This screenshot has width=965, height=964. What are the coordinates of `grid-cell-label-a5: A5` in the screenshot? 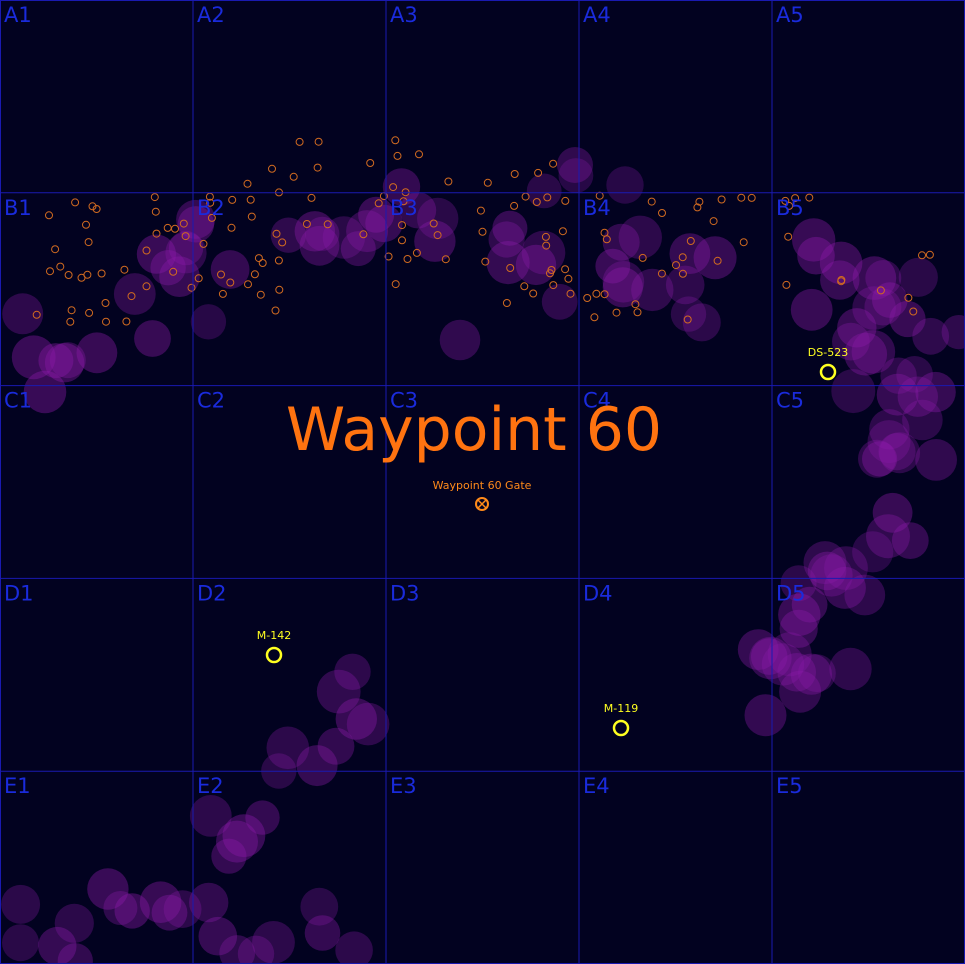 It's located at (790, 15).